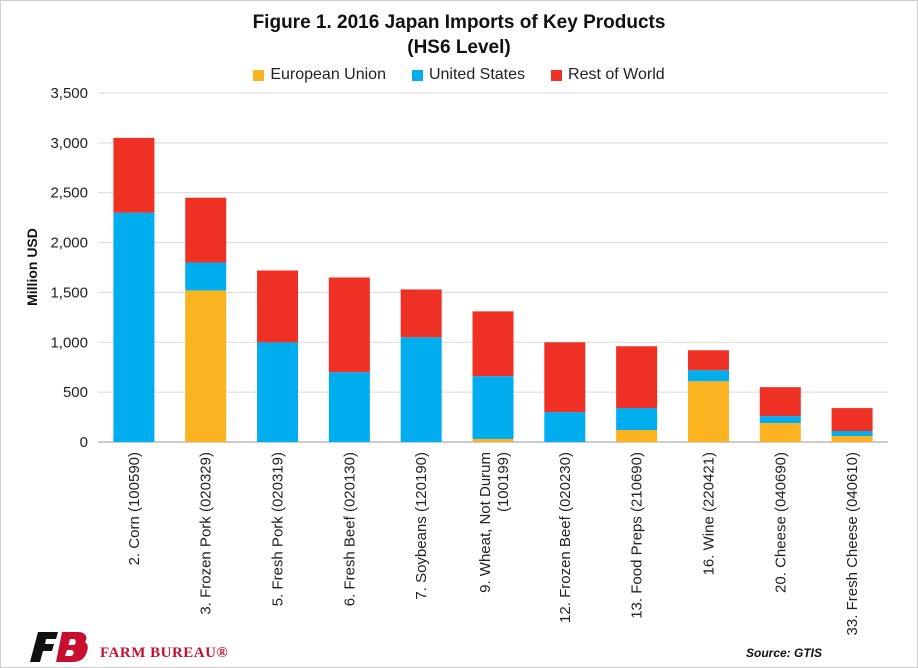 The image size is (918, 668). I want to click on legend-item-us: United States, so click(468, 75).